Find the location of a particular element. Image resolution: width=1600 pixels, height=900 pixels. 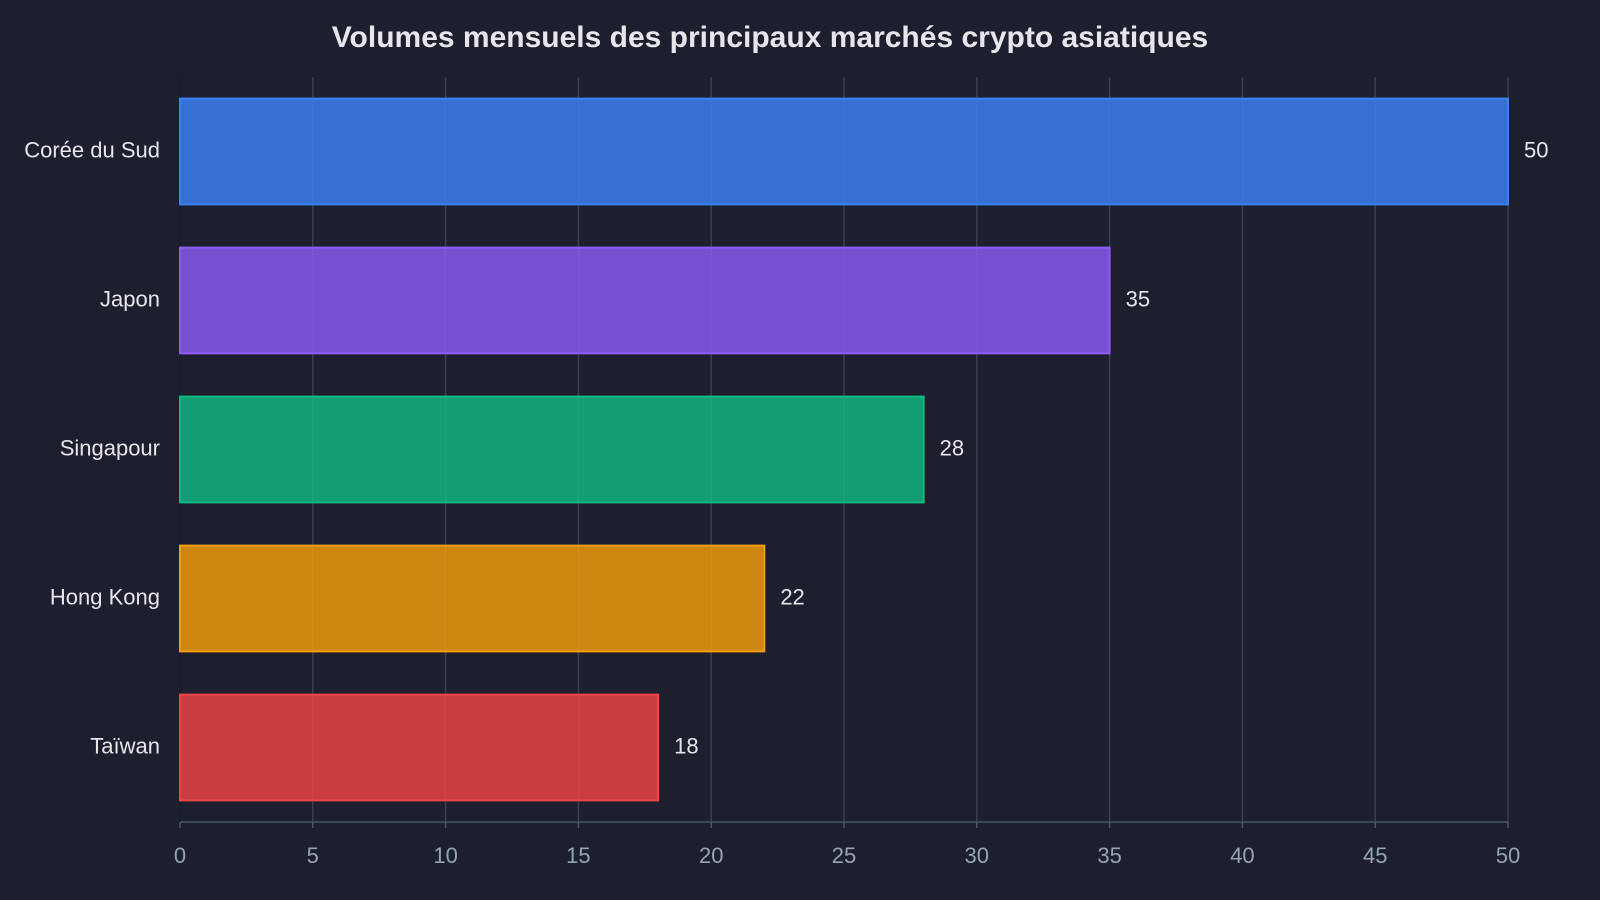

x-tick-label: 25 is located at coordinates (844, 855).